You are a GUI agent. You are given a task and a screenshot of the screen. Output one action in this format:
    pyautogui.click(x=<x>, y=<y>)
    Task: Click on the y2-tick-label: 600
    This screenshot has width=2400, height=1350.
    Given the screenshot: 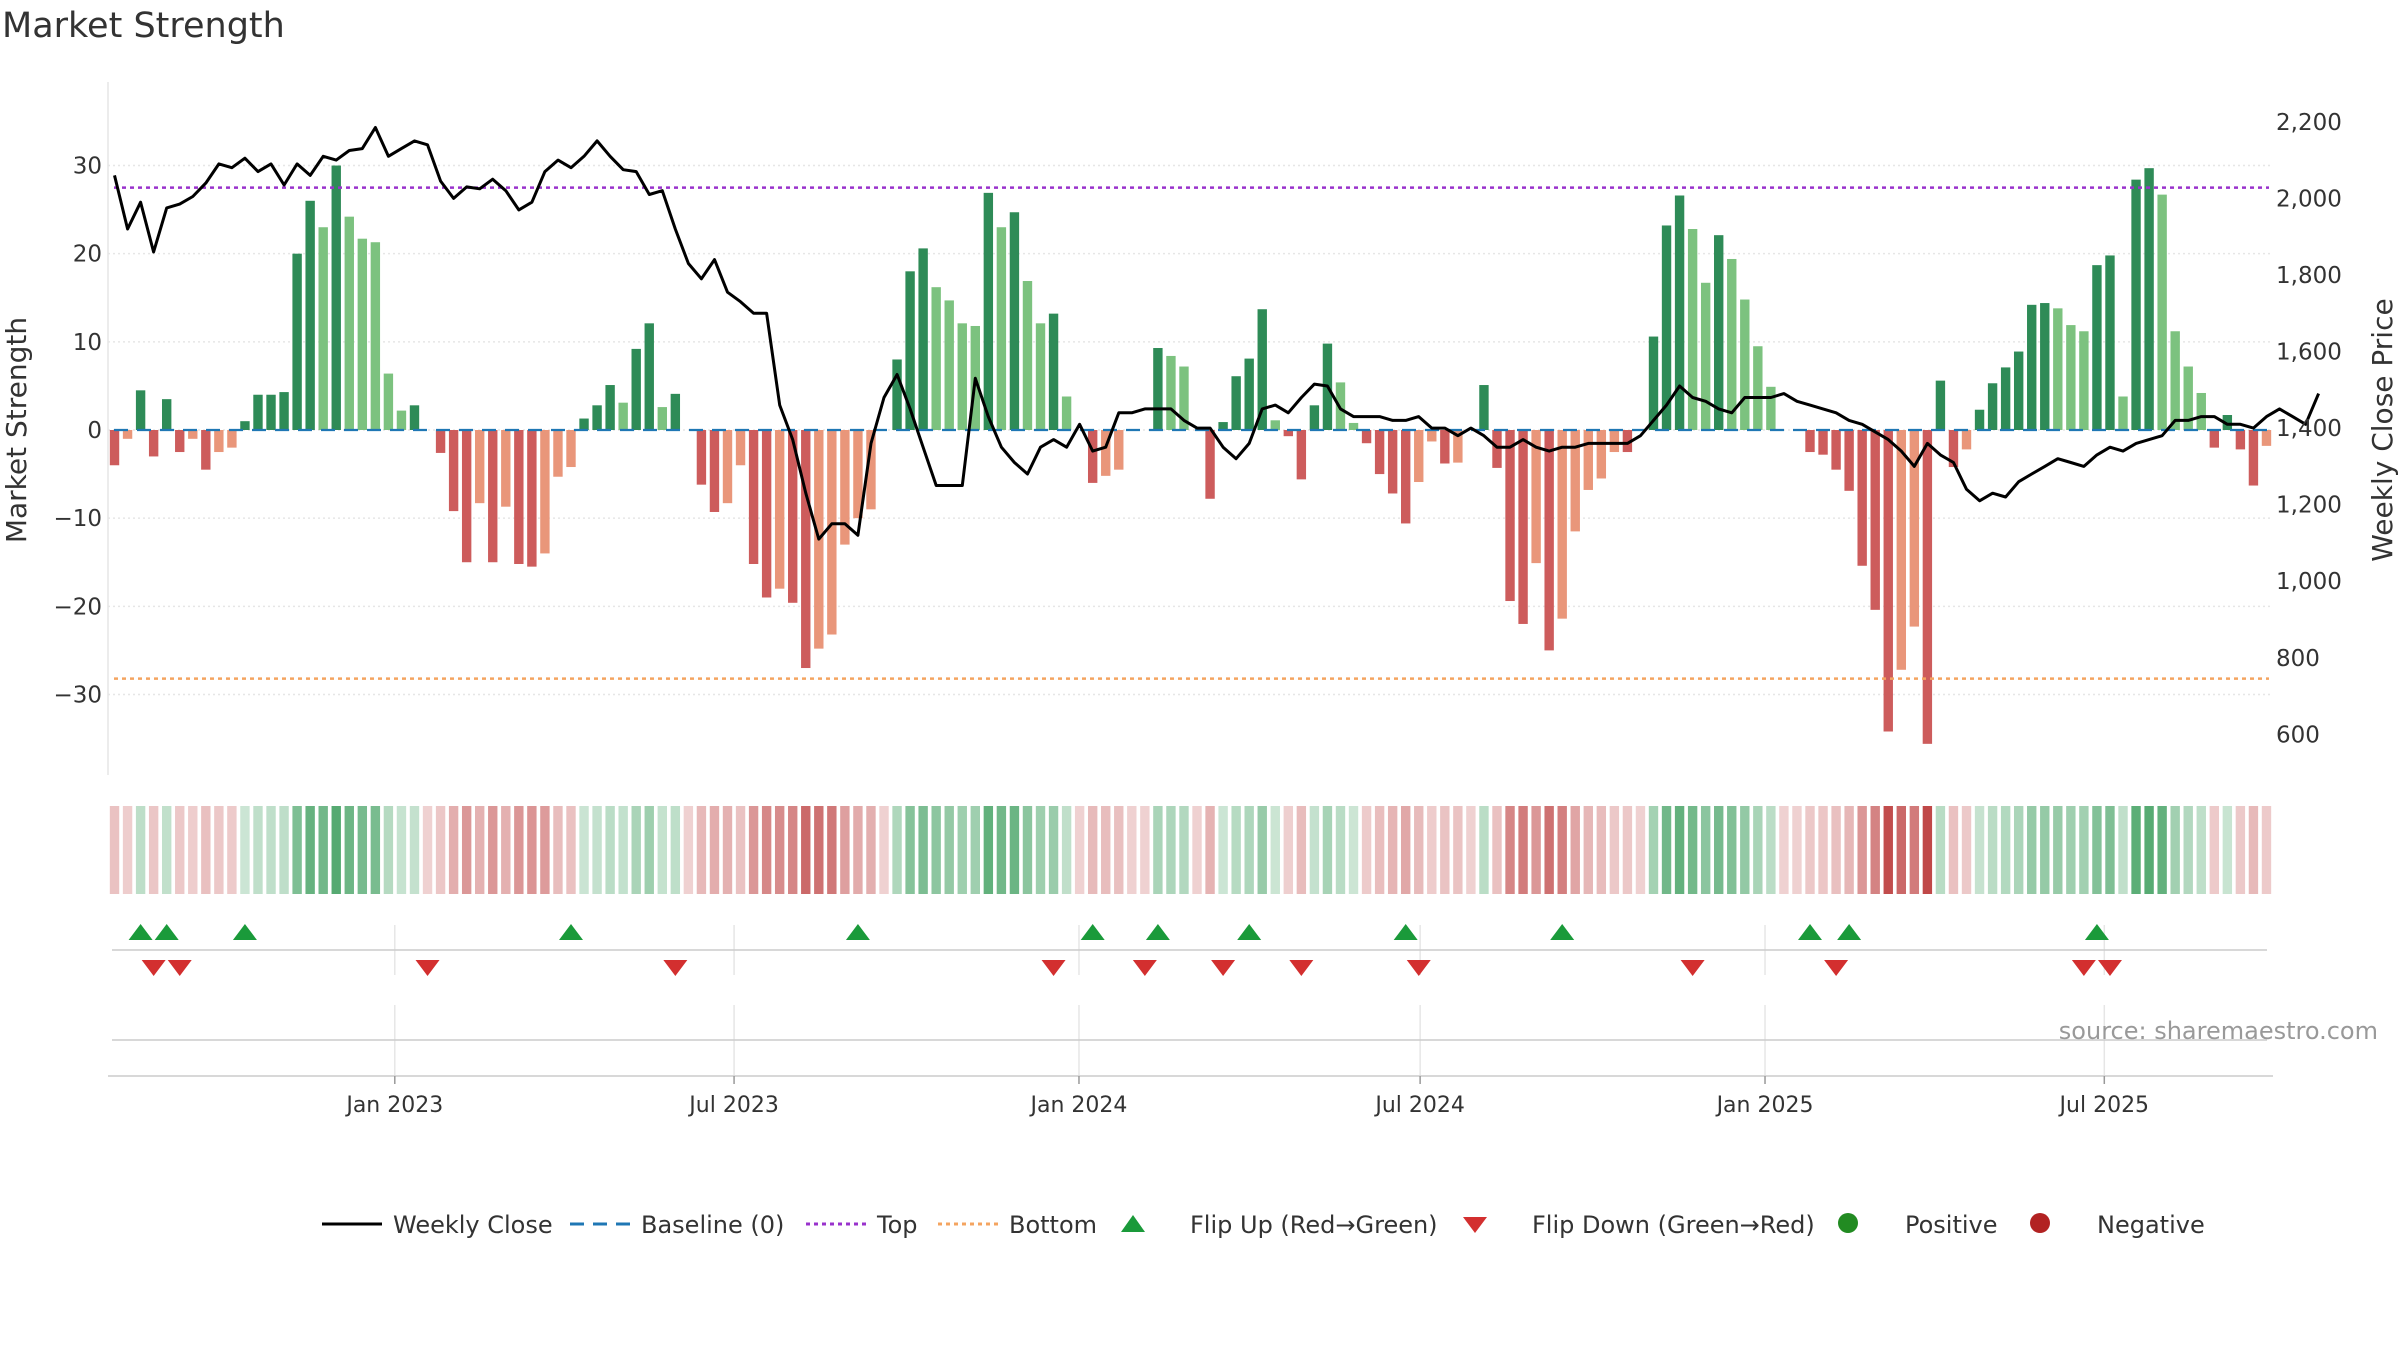 What is the action you would take?
    pyautogui.click(x=2298, y=735)
    